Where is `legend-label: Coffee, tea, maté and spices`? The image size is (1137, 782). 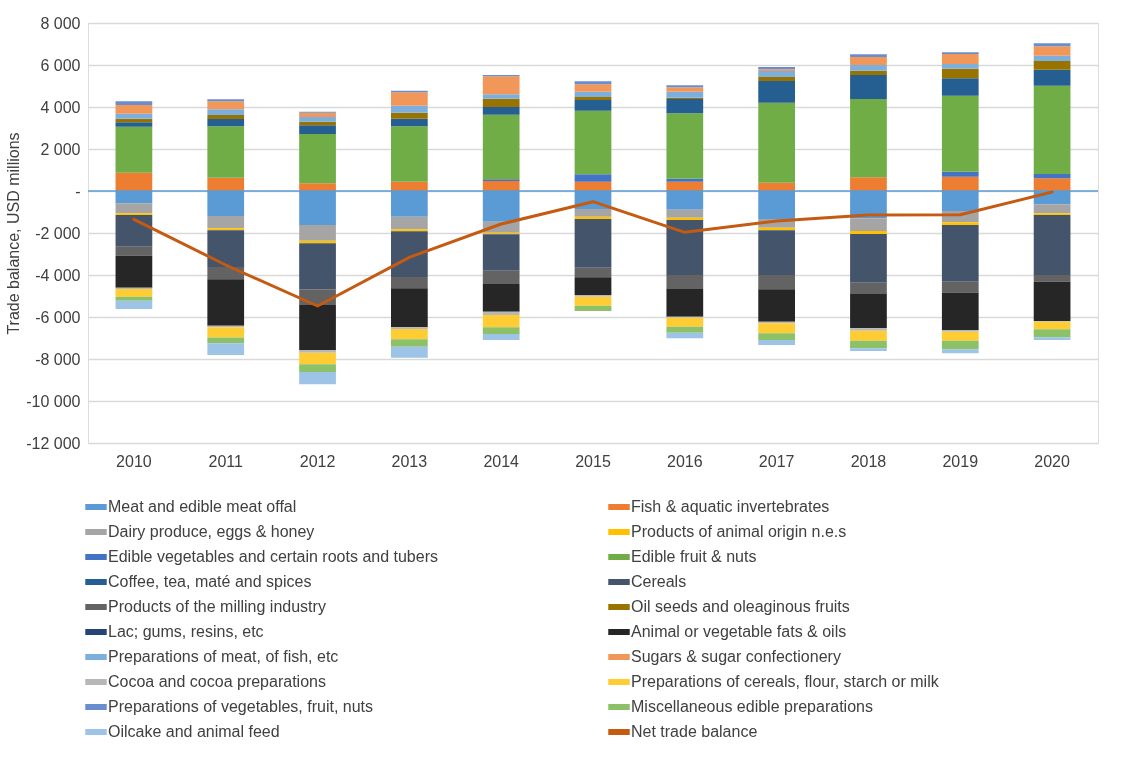 legend-label: Coffee, tea, maté and spices is located at coordinates (210, 581).